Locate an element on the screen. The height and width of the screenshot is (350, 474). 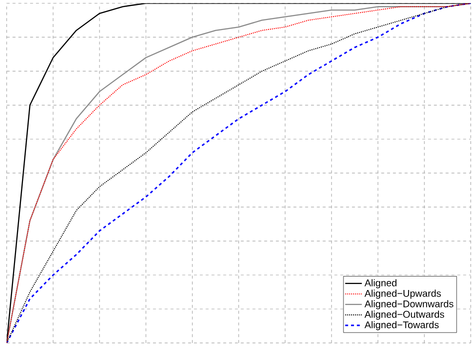
legend-label: Aligned−Towards is located at coordinates (401, 325).